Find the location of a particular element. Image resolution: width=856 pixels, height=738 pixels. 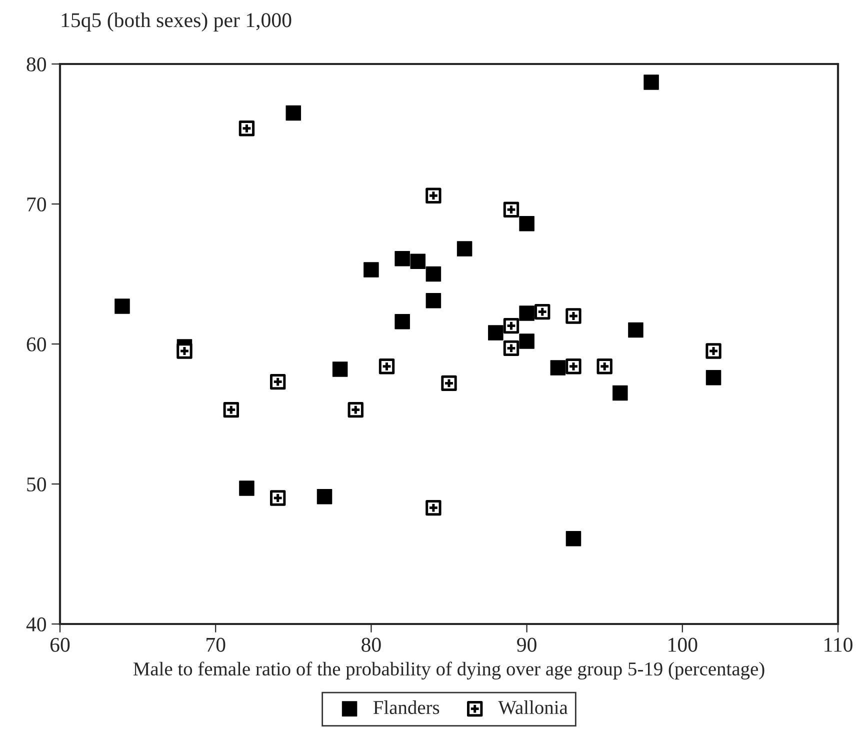

y-axis-title: 15q5 (both sexes) per 1,000 is located at coordinates (177, 22).